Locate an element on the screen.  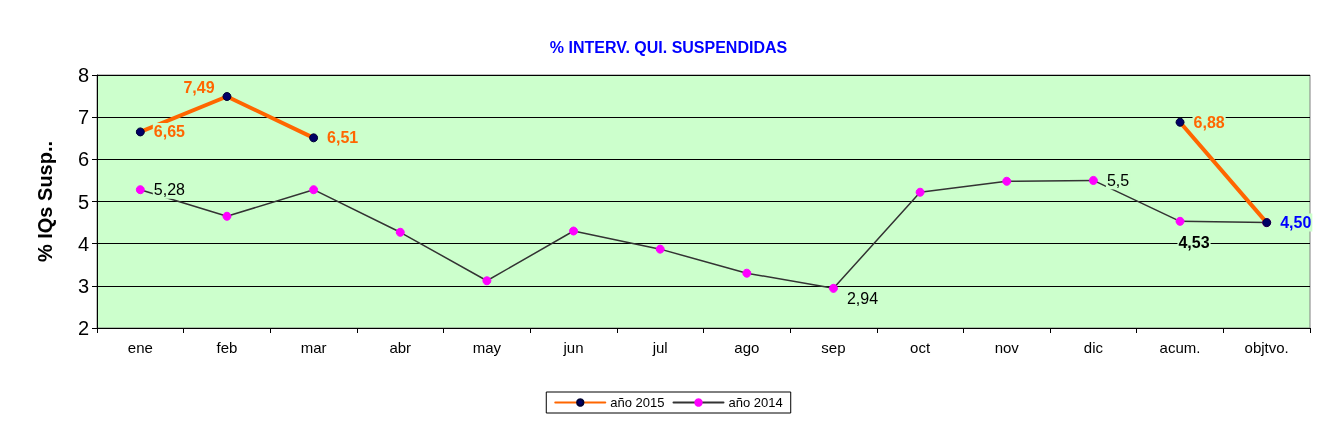
x-tick-label: objtvo. is located at coordinates (1266, 347).